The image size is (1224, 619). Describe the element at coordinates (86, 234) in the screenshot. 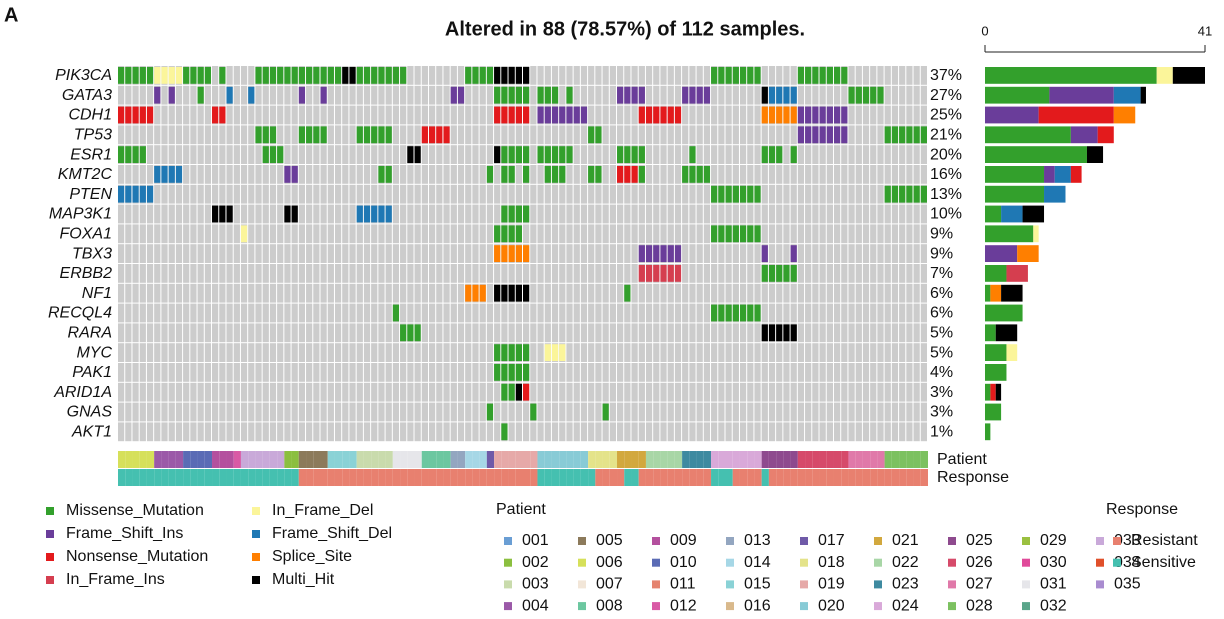

I see `gene-label: FOXA1` at that location.